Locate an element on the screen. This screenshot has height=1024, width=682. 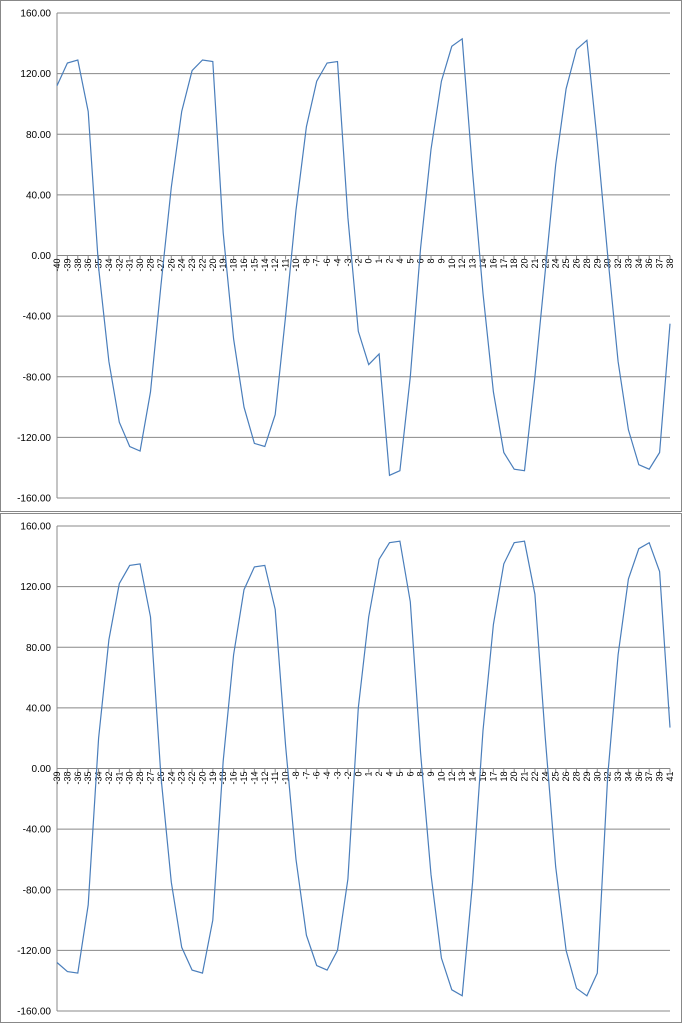
x-tick-label: 41 is located at coordinates (670, 777).